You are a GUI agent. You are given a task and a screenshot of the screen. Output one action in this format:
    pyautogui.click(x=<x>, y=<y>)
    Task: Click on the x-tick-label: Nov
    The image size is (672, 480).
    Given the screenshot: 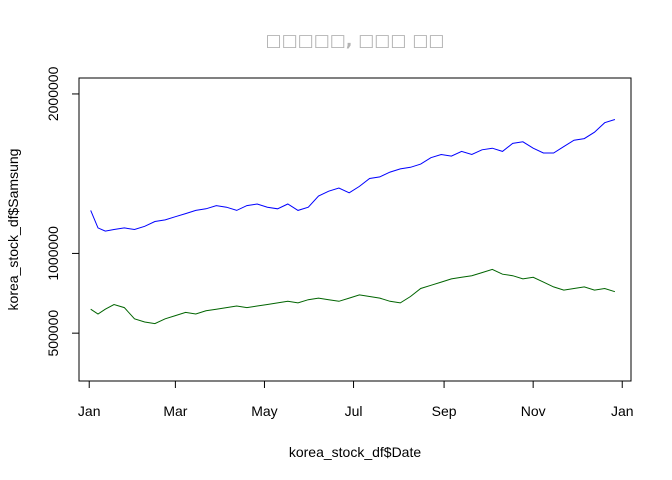 What is the action you would take?
    pyautogui.click(x=533, y=411)
    